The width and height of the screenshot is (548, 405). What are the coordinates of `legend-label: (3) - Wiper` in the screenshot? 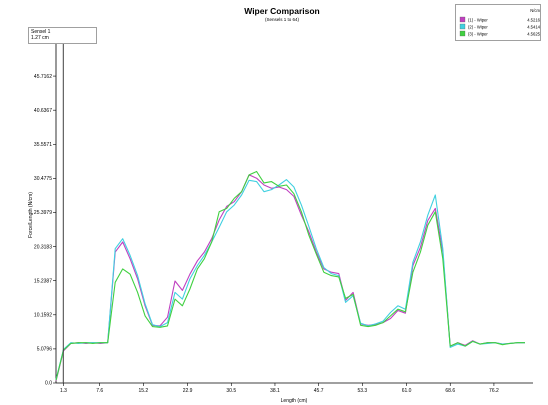 It's located at (478, 33).